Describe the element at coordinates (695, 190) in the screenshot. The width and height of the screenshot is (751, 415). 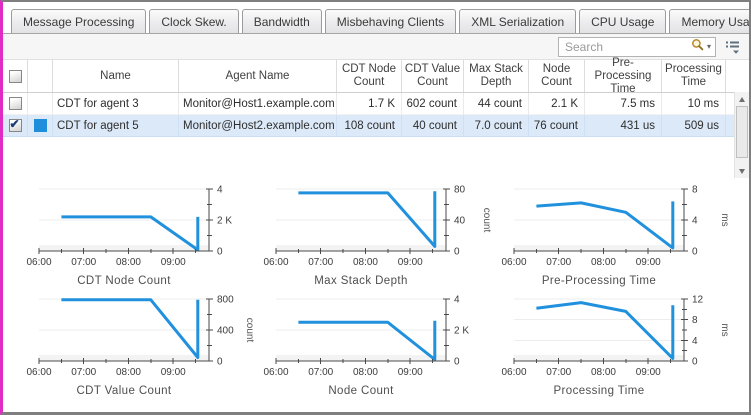
I see `y-tick-label: 8` at that location.